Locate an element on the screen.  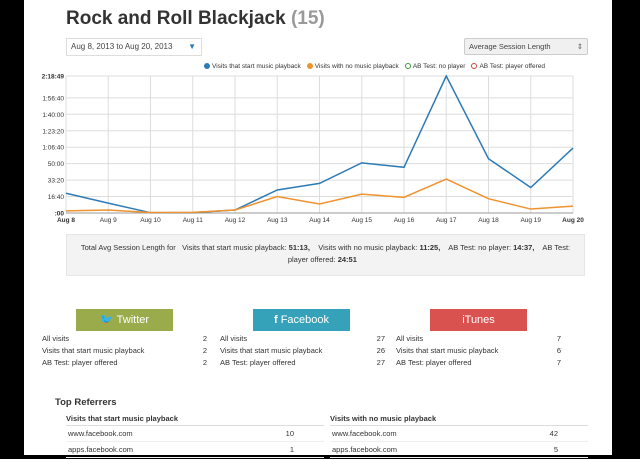
referrer-count: 1 is located at coordinates (291, 449).